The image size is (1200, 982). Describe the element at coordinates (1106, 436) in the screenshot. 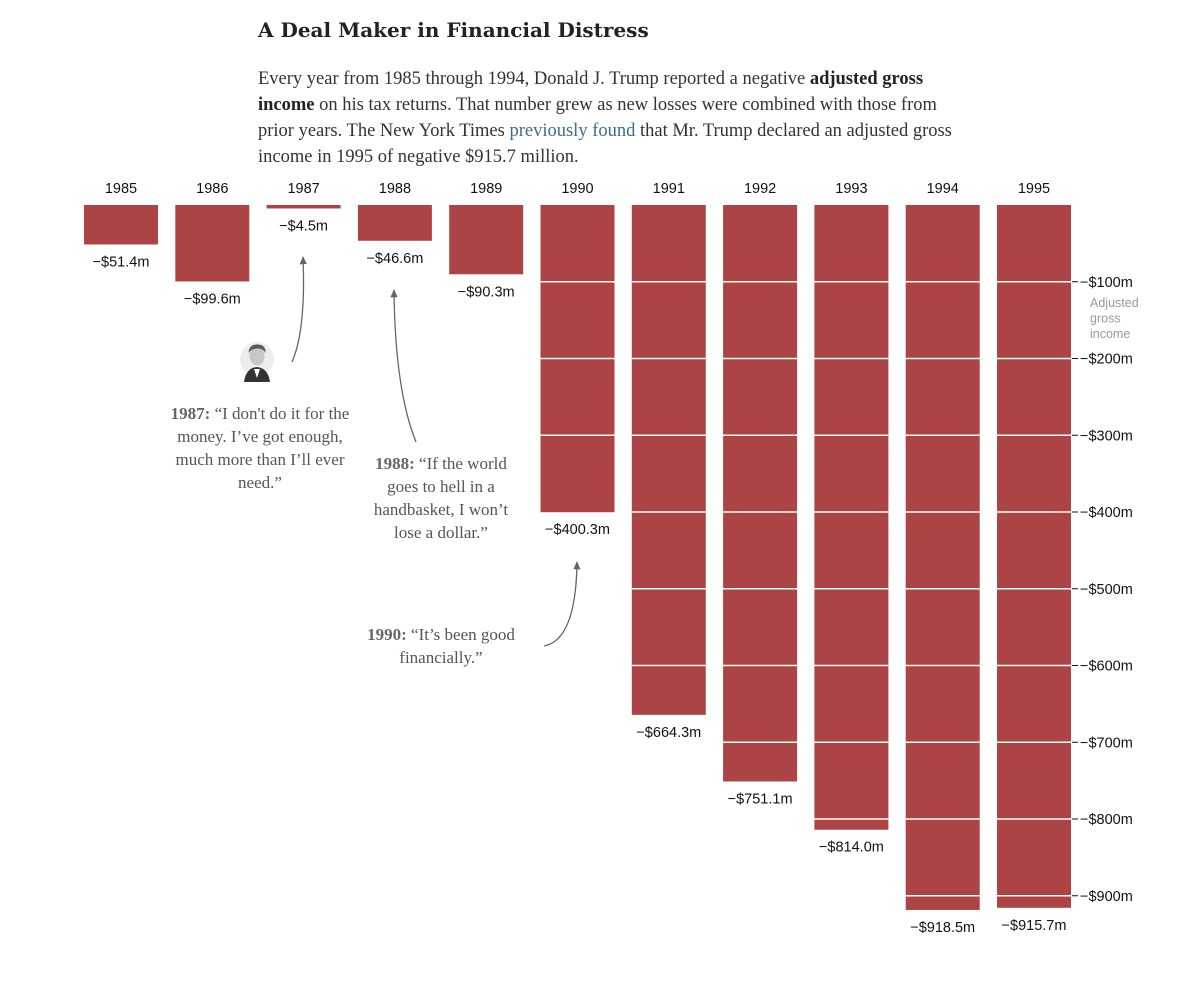

I see `y-tick-label-2: −$300m` at that location.